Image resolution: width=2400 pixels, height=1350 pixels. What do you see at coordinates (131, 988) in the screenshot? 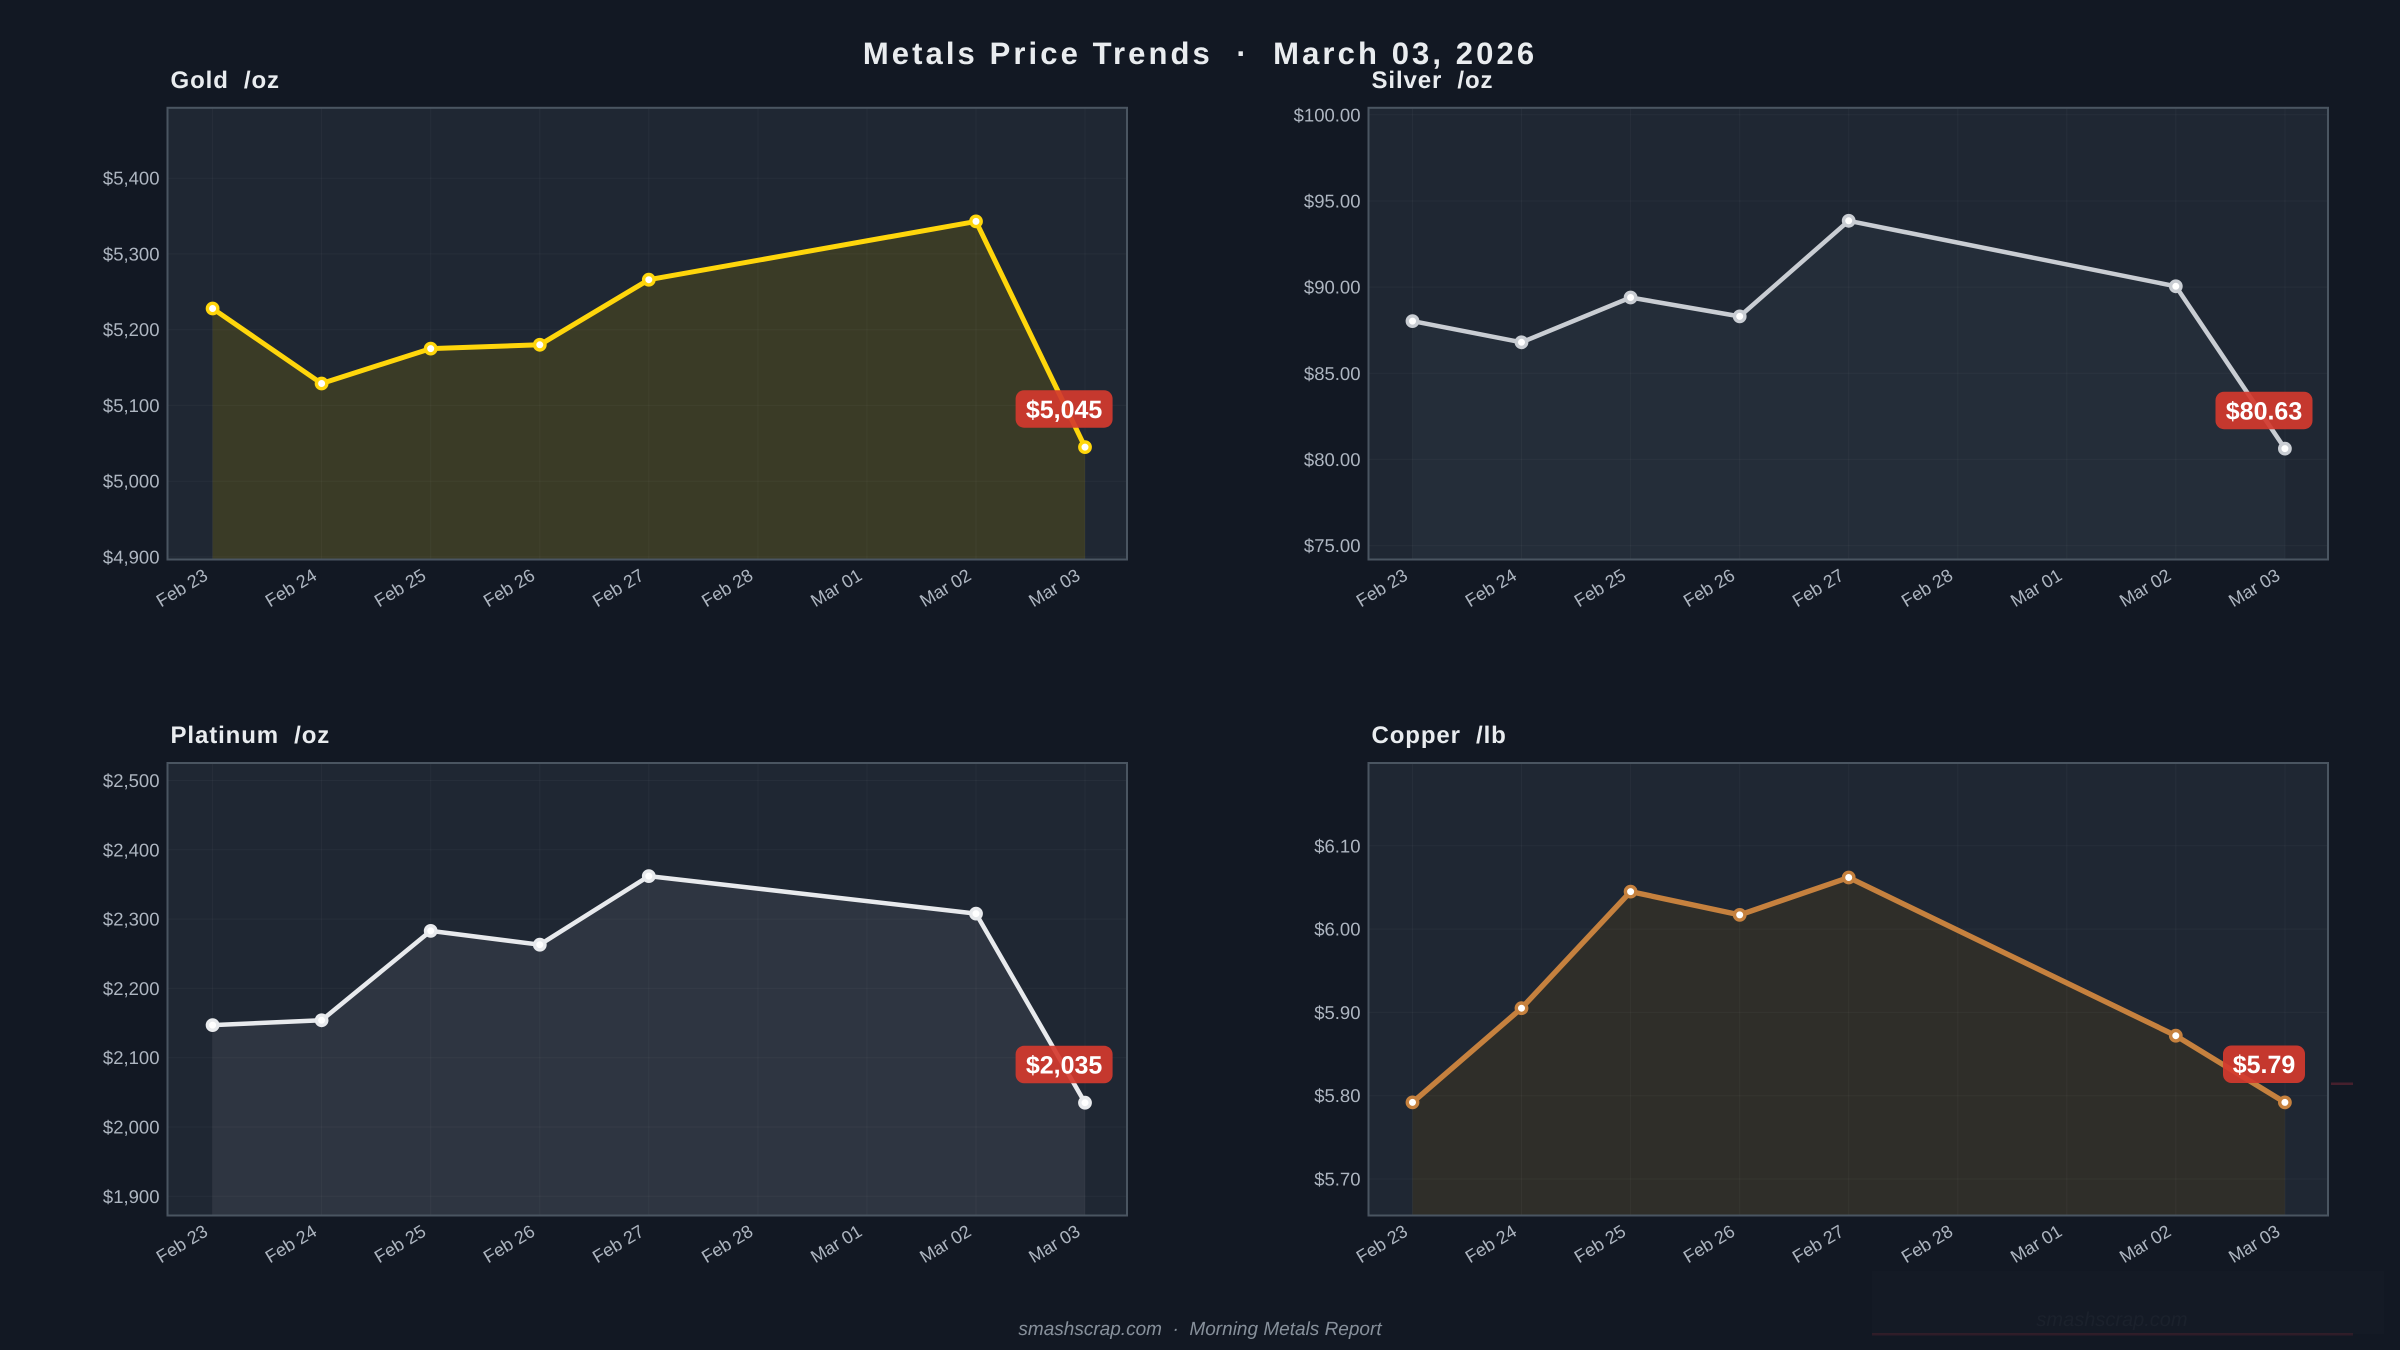
I see `svg-text: $2,200` at bounding box center [131, 988].